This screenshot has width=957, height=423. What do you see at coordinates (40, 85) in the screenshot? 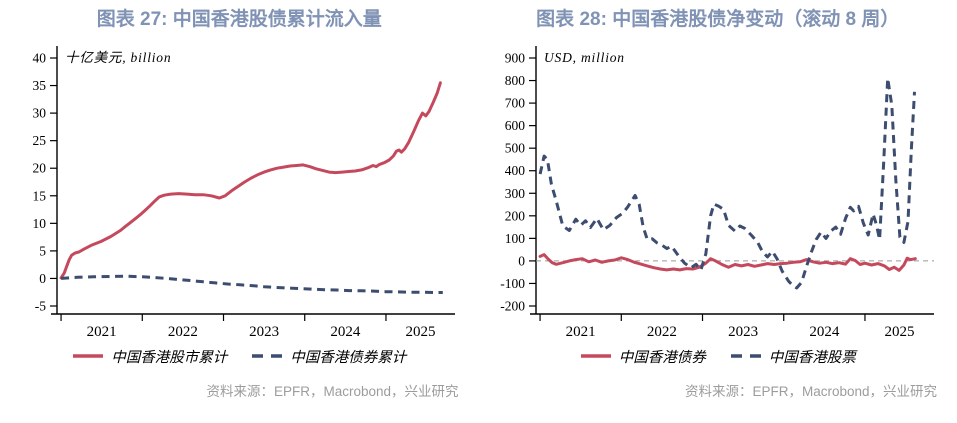
I see `y-tick-label: 35` at bounding box center [40, 85].